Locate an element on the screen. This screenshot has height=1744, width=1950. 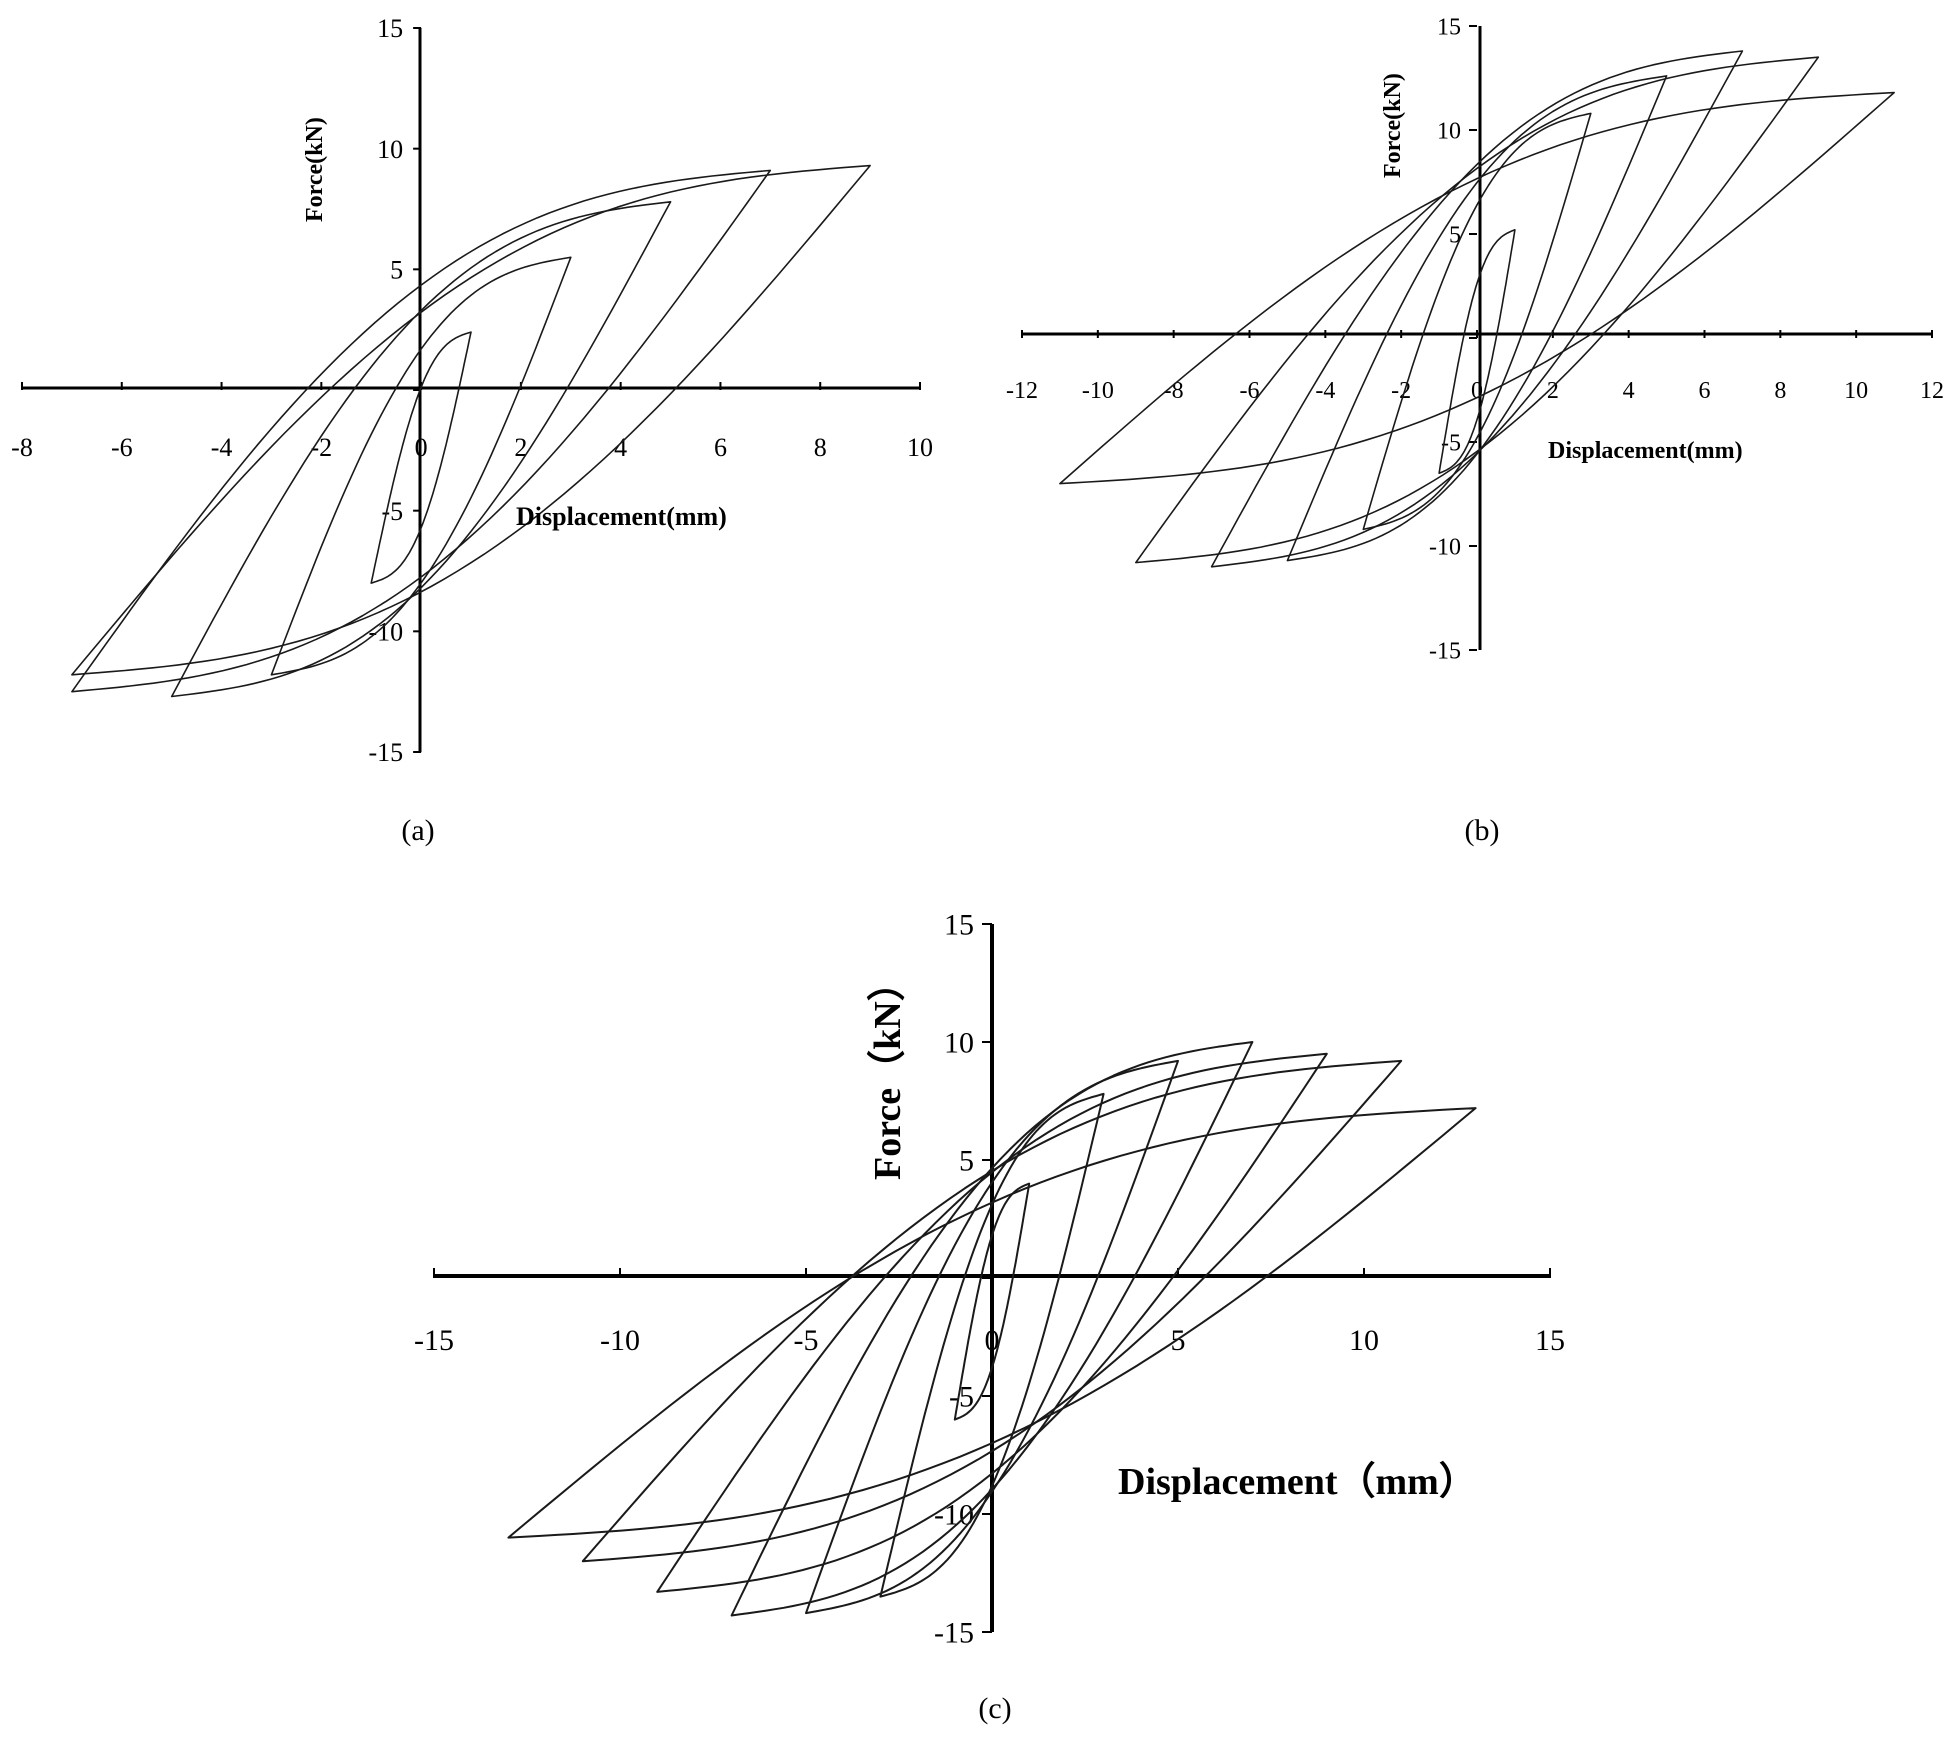
x-tick-label: 4 is located at coordinates (1629, 391).